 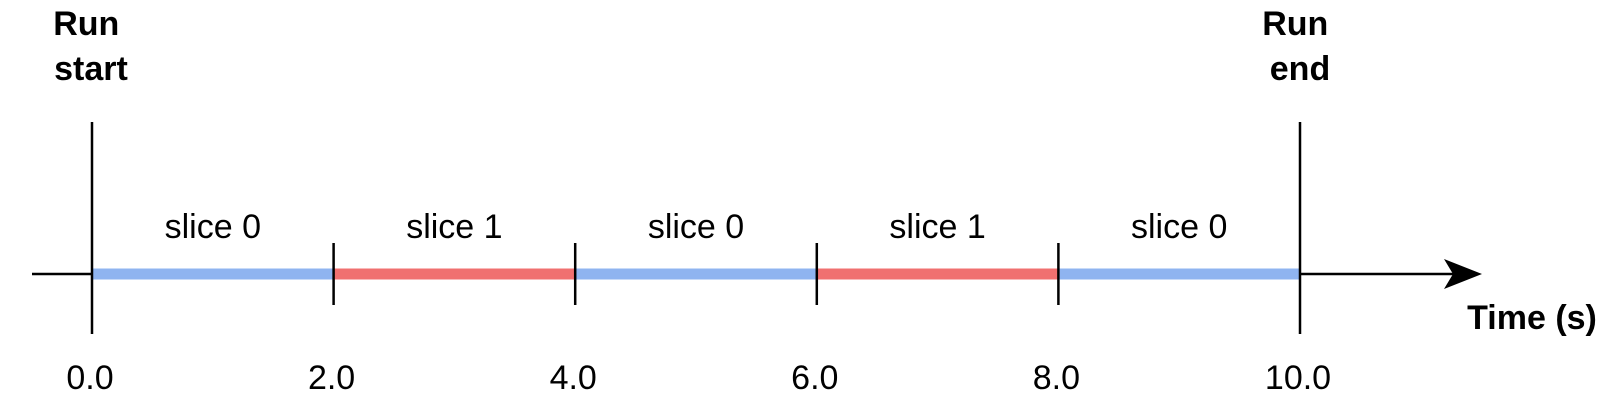 What do you see at coordinates (1179, 227) in the screenshot?
I see `segment-label-4: slice 0` at bounding box center [1179, 227].